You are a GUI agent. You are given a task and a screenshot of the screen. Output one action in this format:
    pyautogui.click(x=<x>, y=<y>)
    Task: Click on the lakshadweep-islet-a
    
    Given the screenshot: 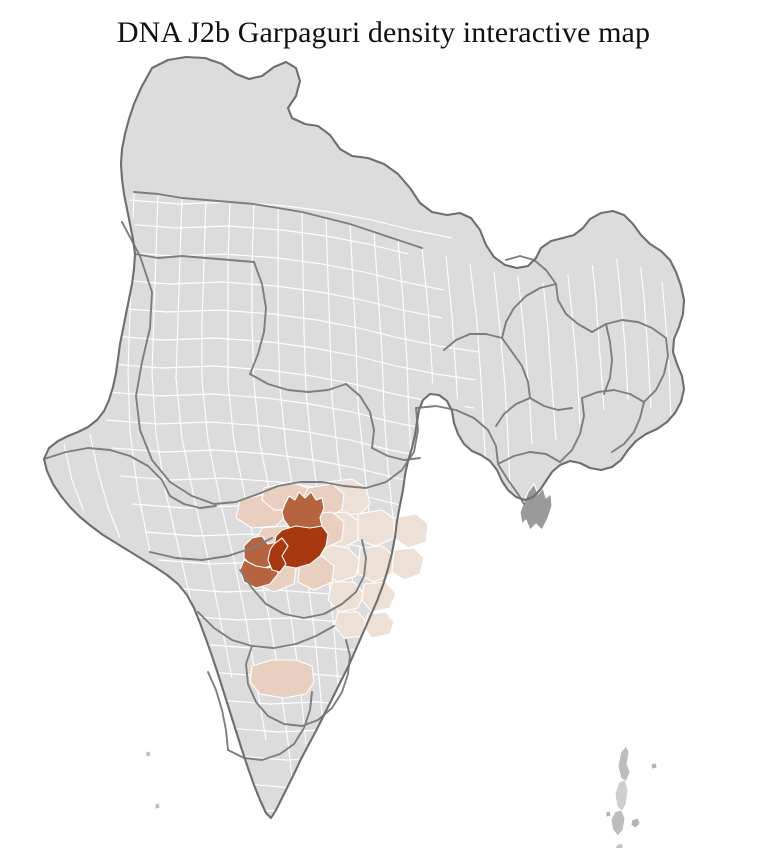 What is the action you would take?
    pyautogui.click(x=148, y=754)
    